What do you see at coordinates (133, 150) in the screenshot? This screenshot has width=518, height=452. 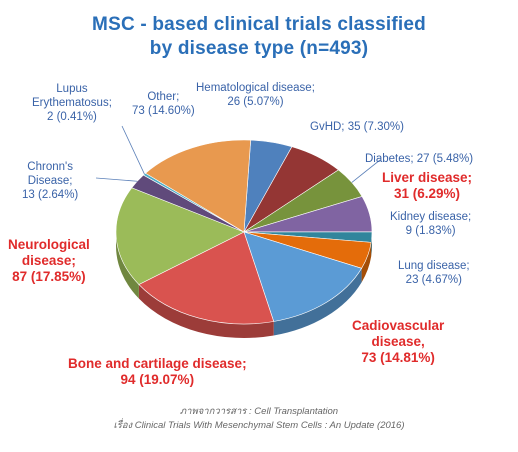 I see `leader-line-lupus-erythematosus` at bounding box center [133, 150].